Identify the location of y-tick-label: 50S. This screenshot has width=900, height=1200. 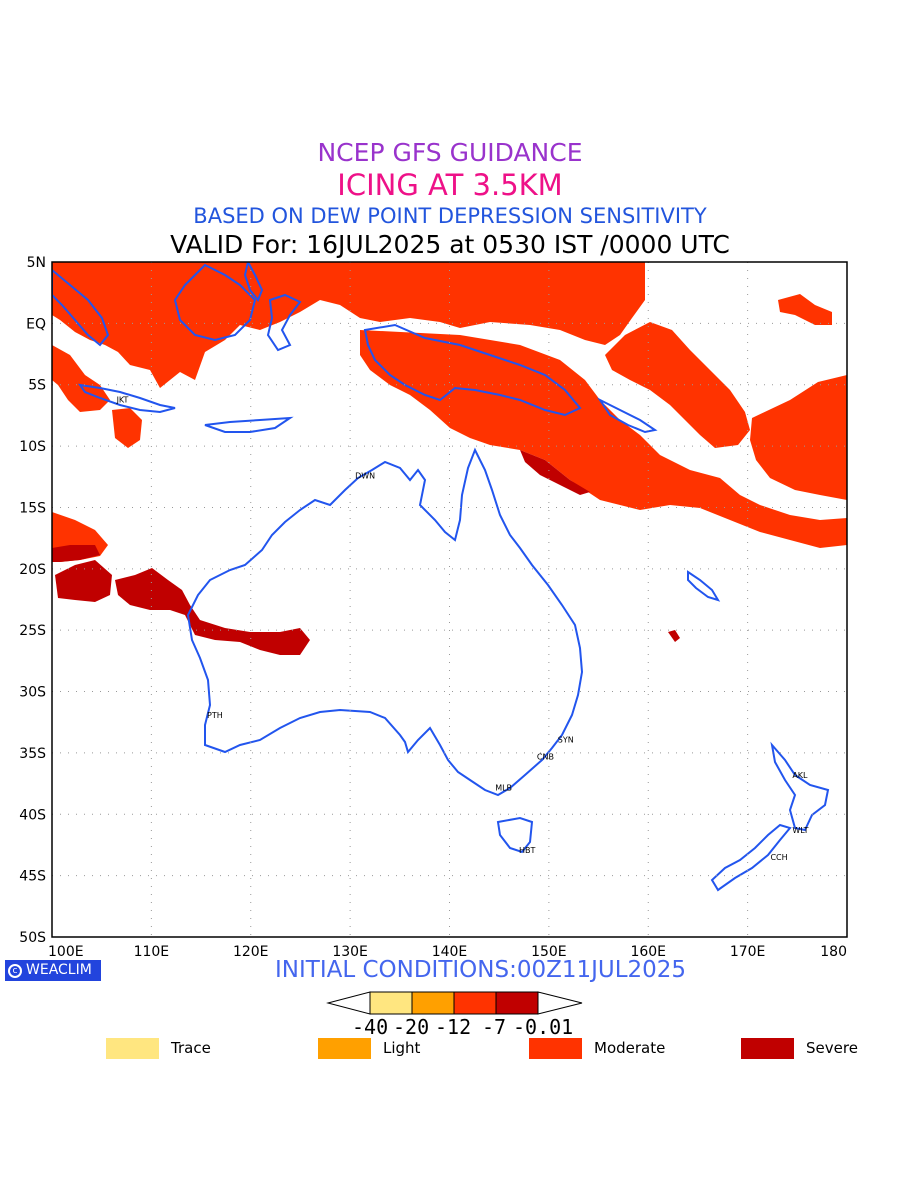
(32, 938).